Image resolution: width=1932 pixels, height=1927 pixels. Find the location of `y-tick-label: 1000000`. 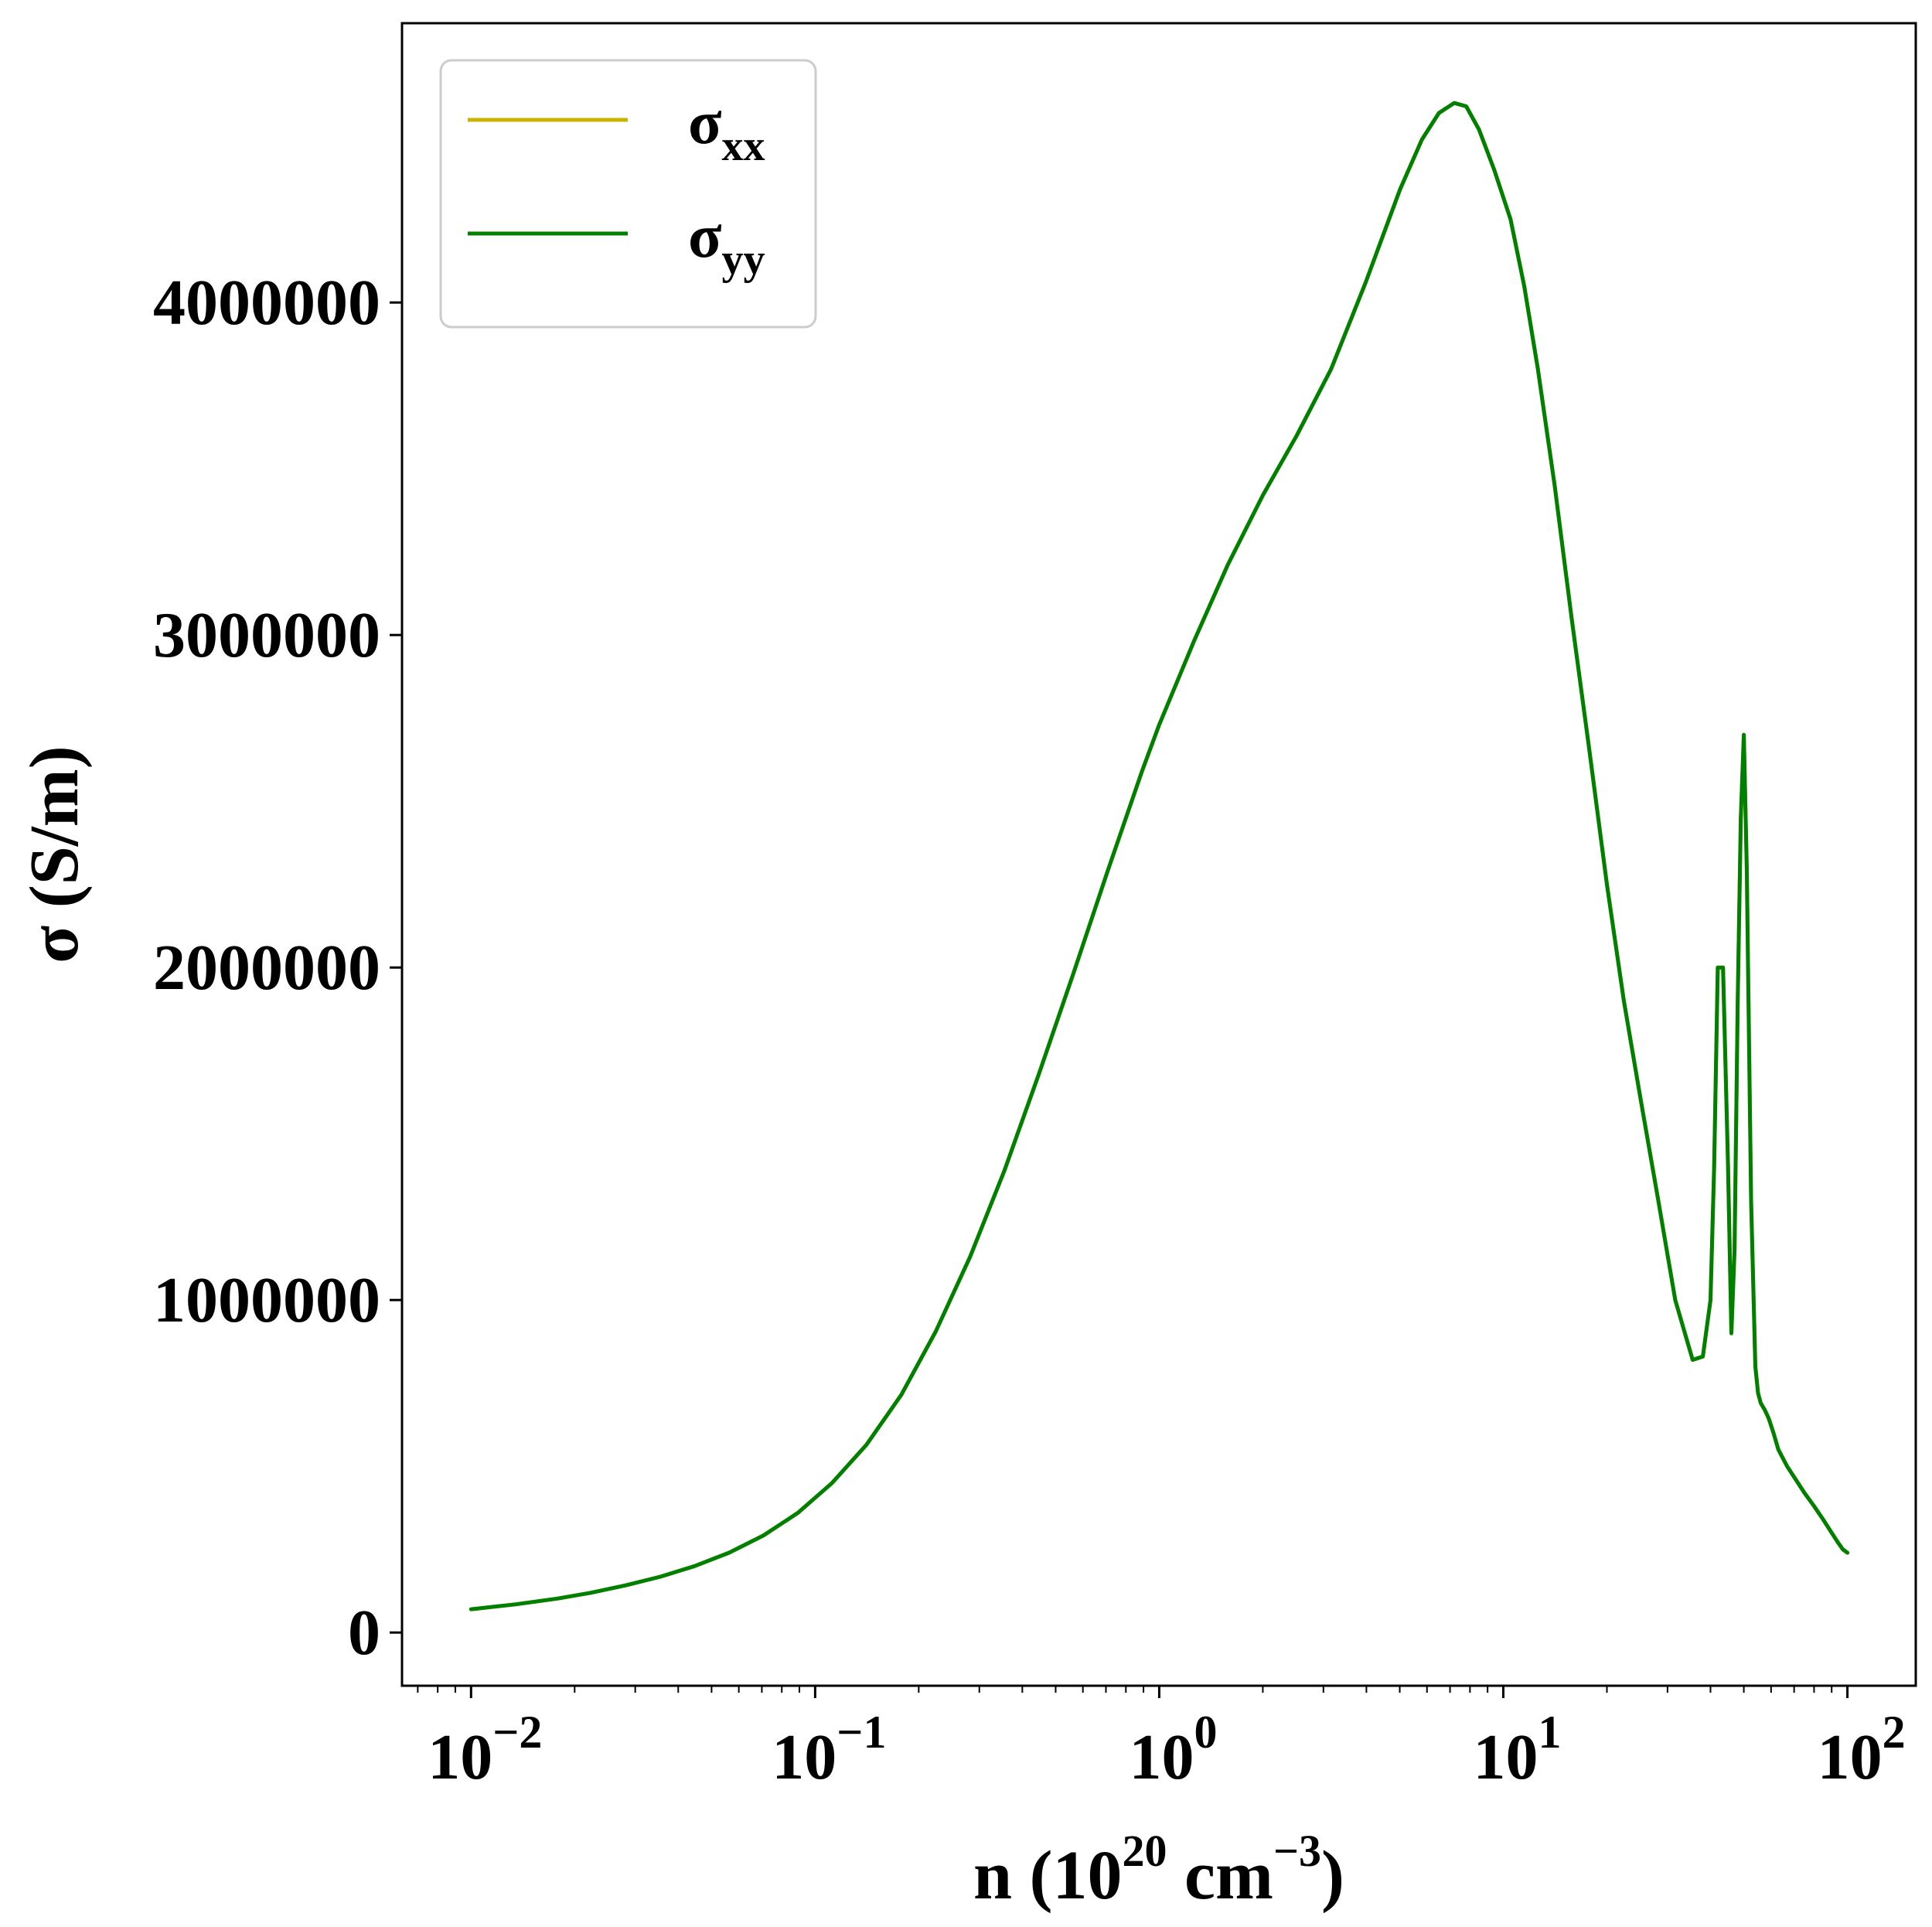

y-tick-label: 1000000 is located at coordinates (266, 1300).